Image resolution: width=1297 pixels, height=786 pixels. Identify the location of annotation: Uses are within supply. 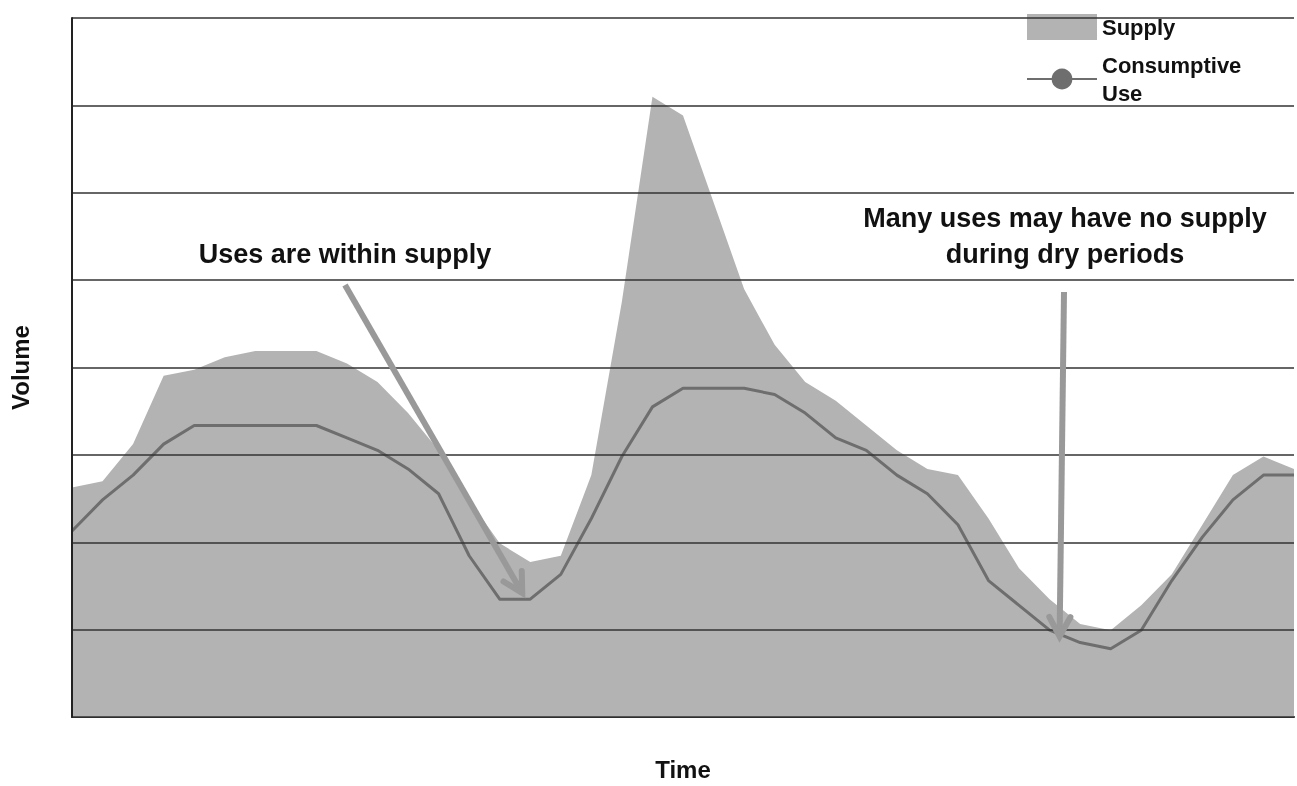
(345, 254).